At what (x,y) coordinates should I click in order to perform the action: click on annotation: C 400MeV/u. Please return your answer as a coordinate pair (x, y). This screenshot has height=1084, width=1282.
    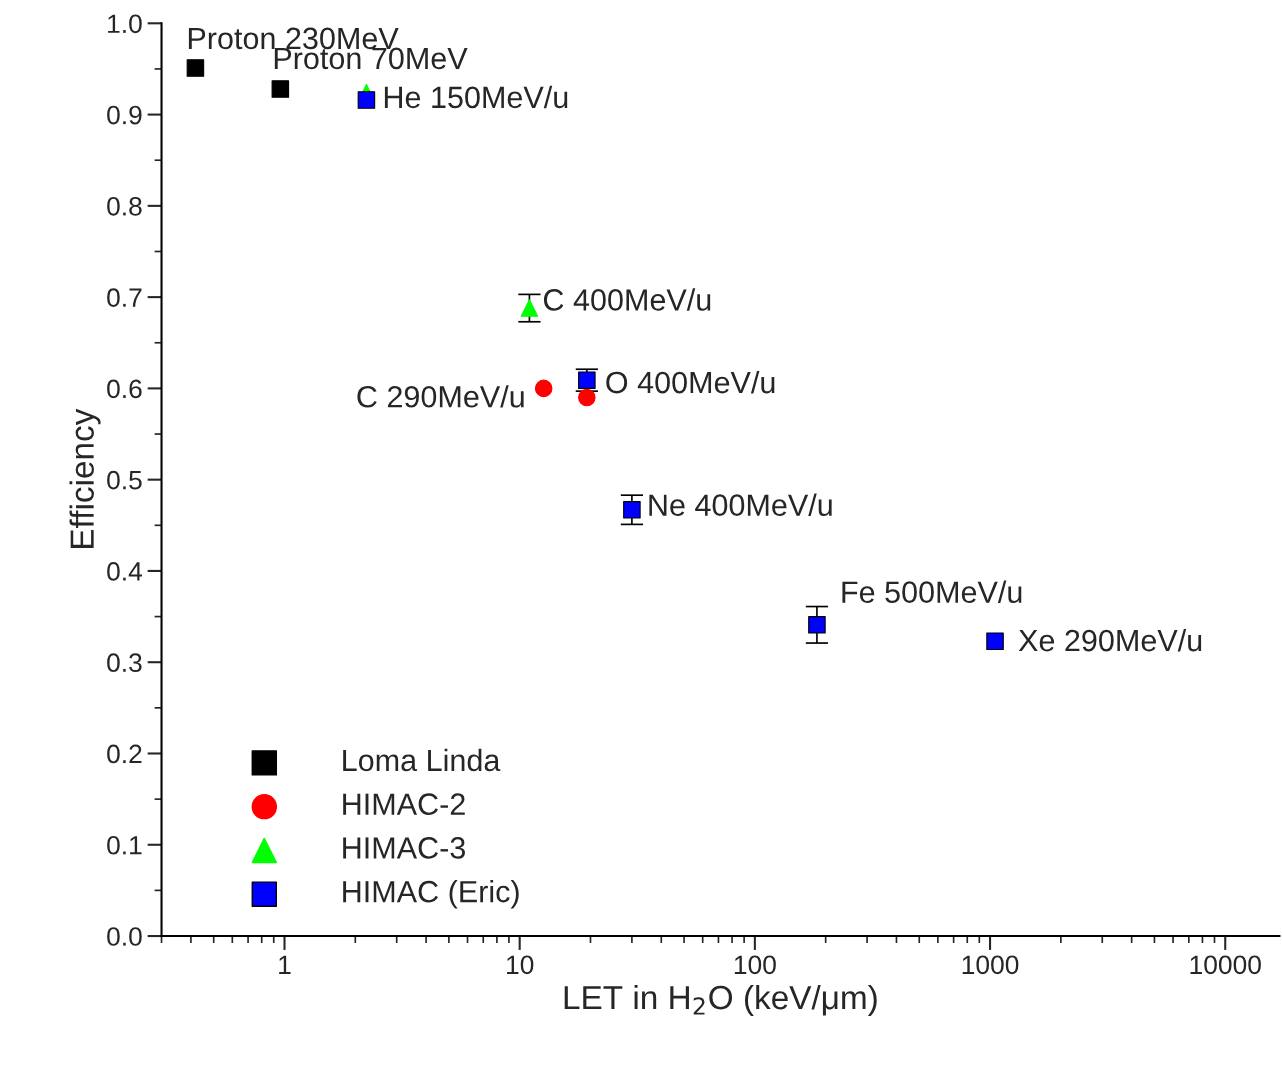
    Looking at the image, I should click on (627, 299).